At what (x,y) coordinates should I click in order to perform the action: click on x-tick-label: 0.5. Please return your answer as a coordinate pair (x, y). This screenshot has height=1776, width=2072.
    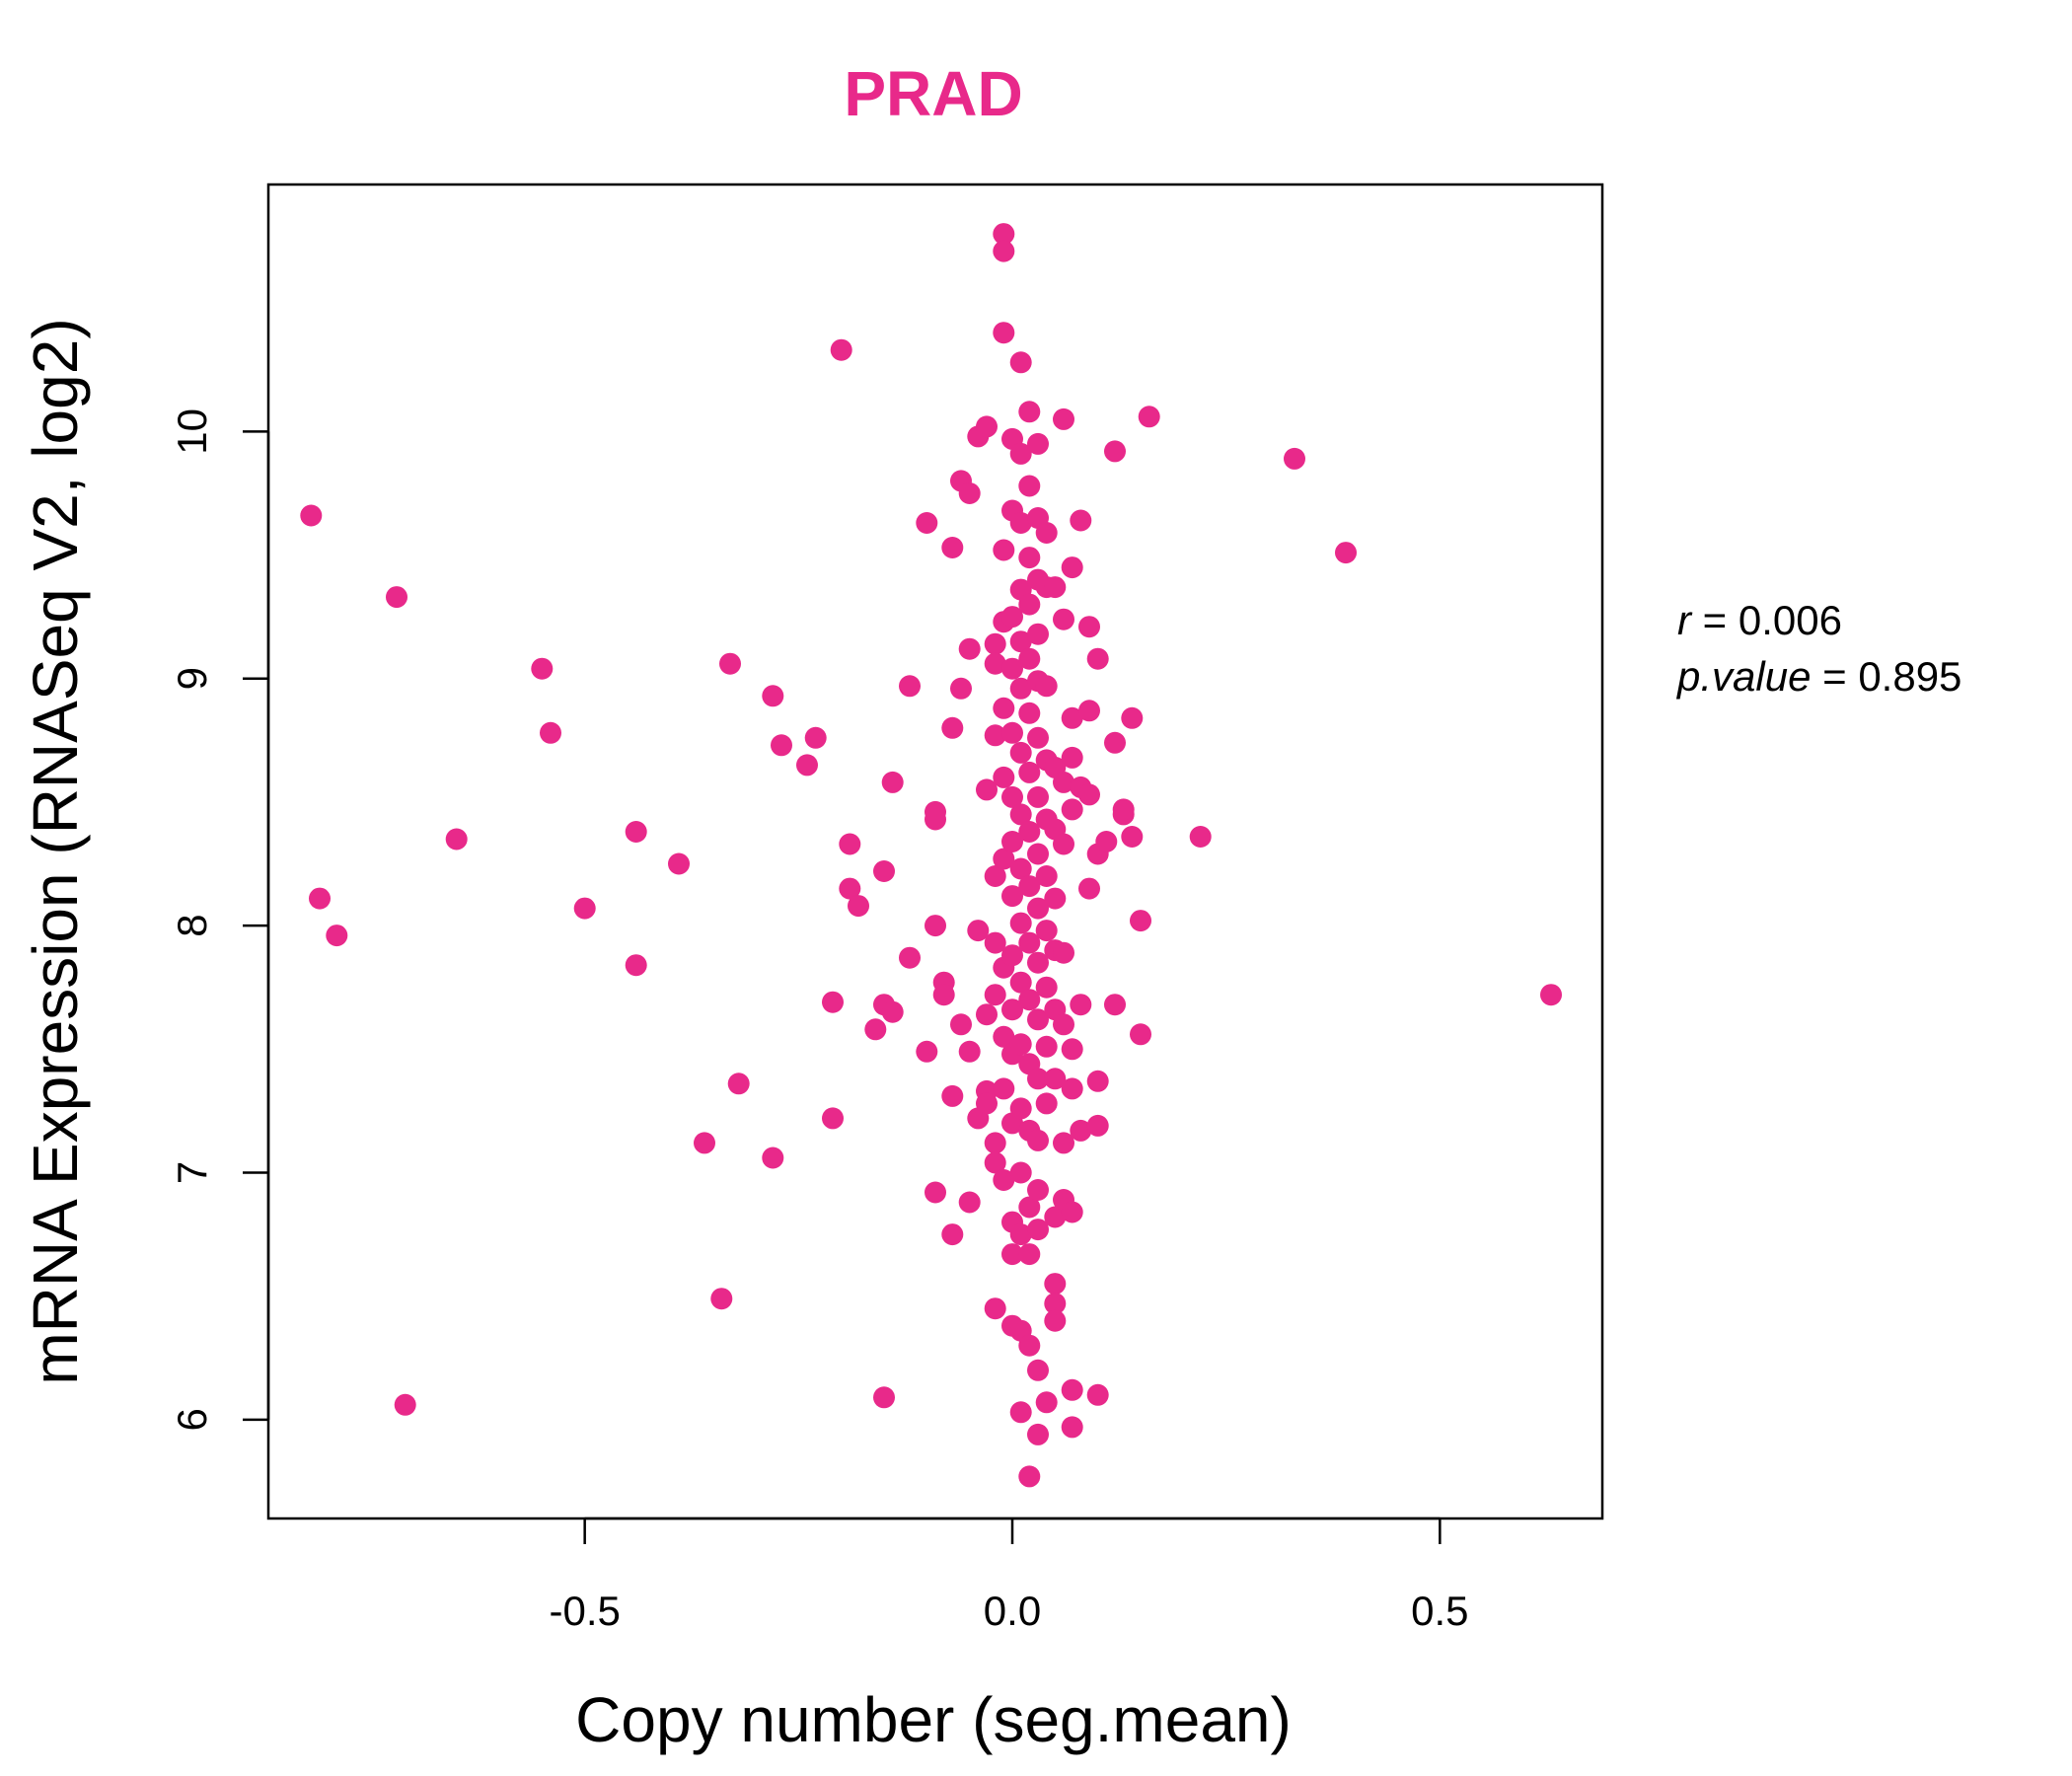
    Looking at the image, I should click on (1440, 1611).